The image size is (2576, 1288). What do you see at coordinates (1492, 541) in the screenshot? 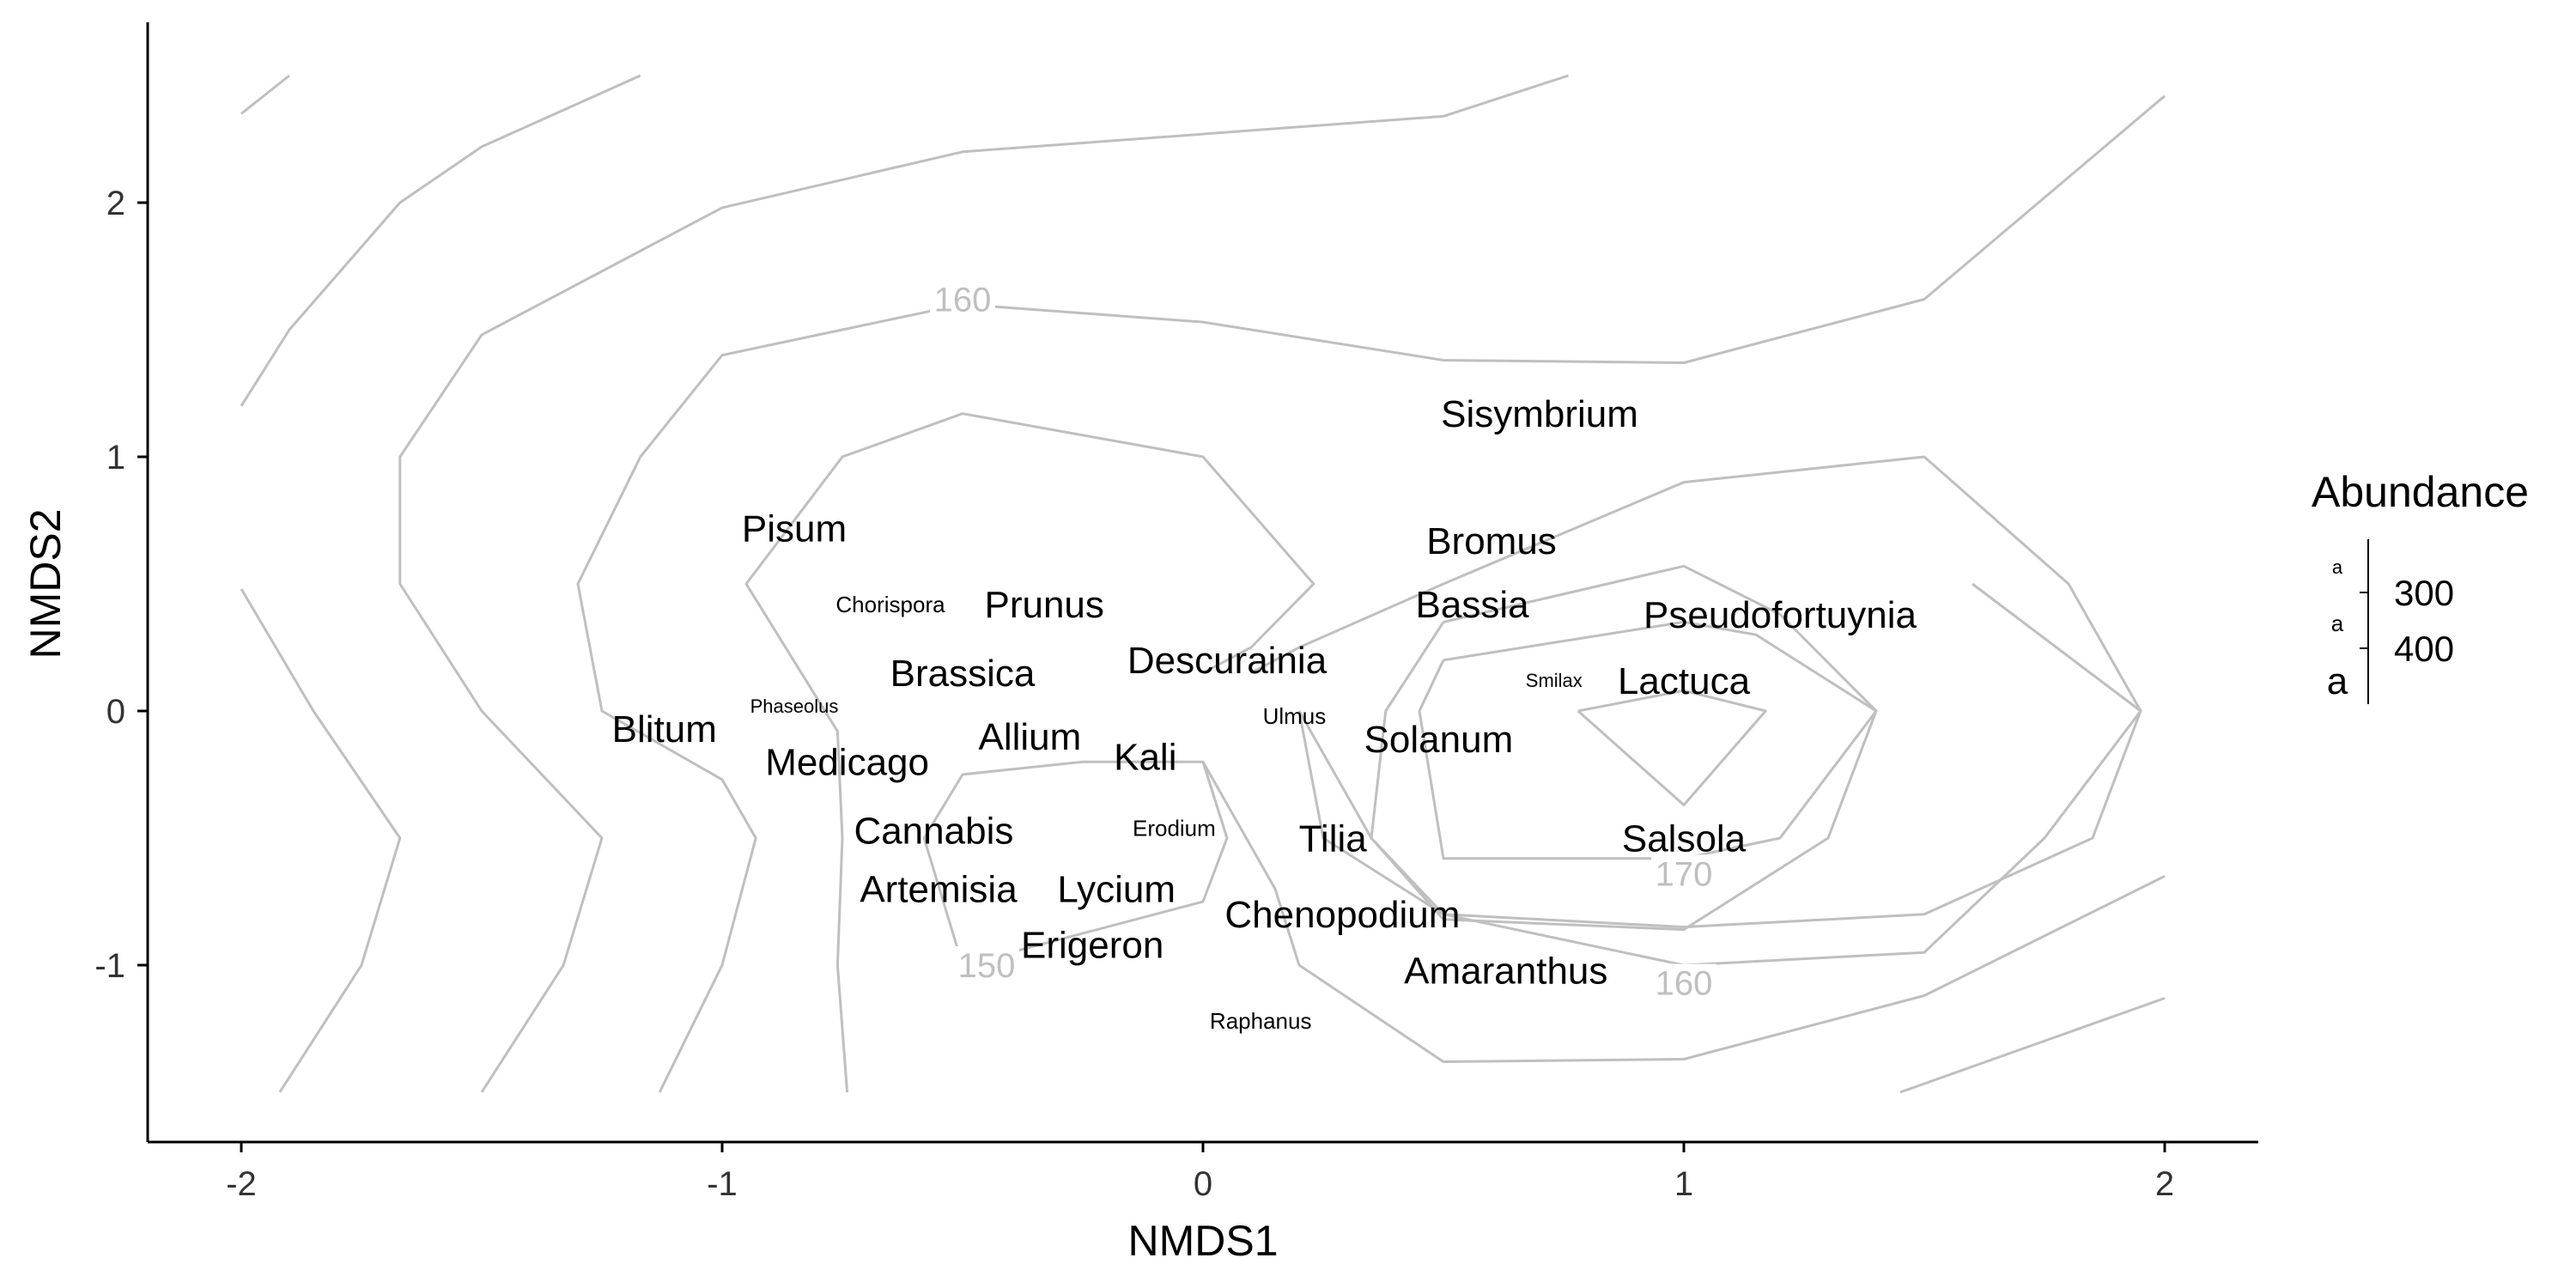
I see `species-label-bromus: Bromus` at bounding box center [1492, 541].